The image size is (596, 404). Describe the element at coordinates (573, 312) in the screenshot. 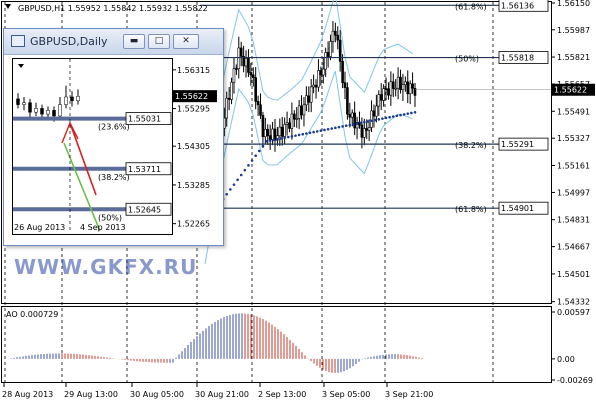

I see `ao-axis-label: 0.00597` at that location.